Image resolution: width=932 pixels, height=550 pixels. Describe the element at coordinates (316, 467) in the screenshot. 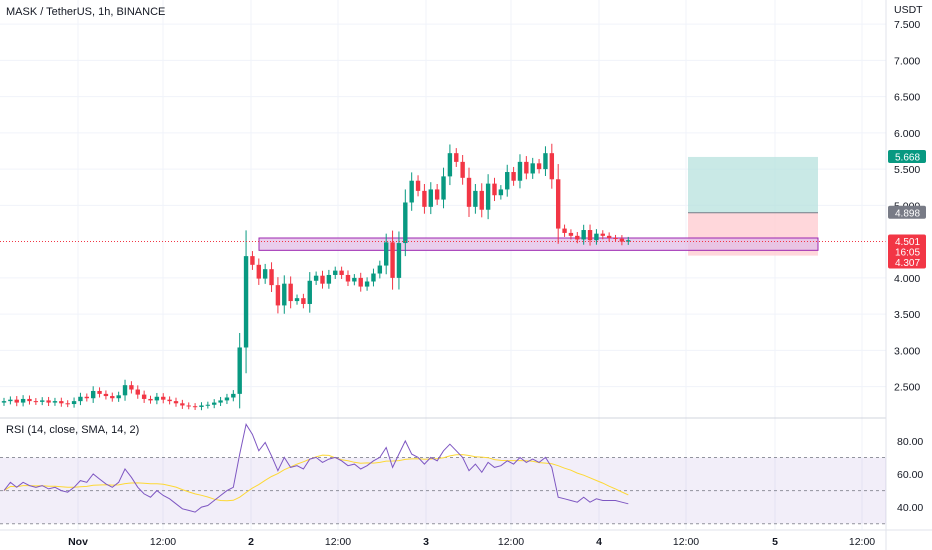

I see `rsi-line` at that location.